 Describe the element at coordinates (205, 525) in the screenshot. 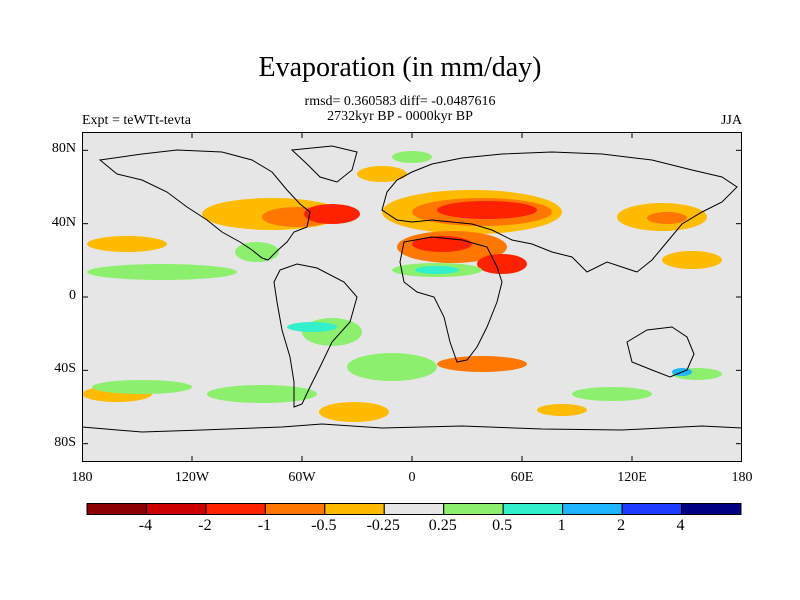

I see `colorbar-tick-label: -2` at that location.